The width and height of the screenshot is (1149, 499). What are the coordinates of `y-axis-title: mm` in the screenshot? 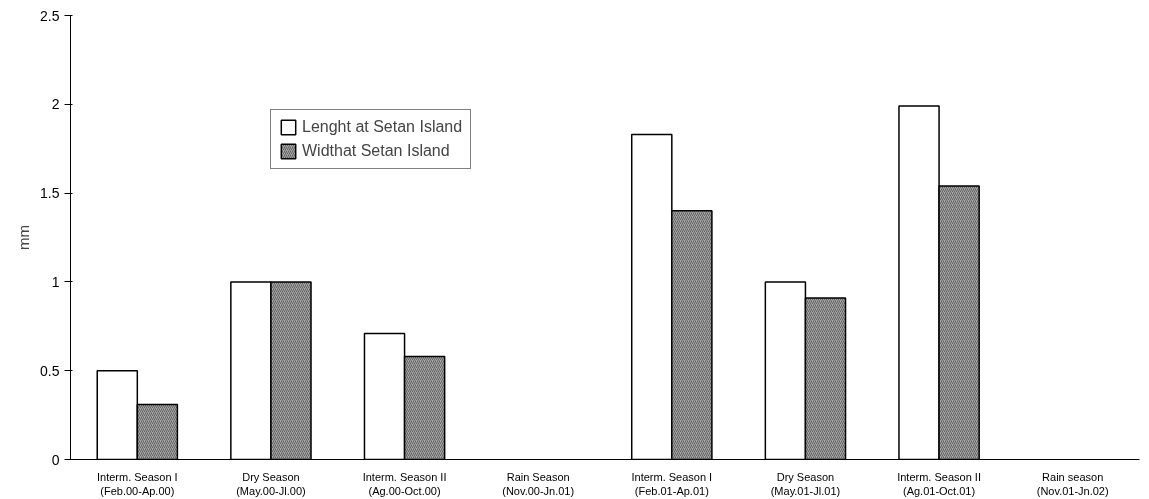 It's located at (24, 237).